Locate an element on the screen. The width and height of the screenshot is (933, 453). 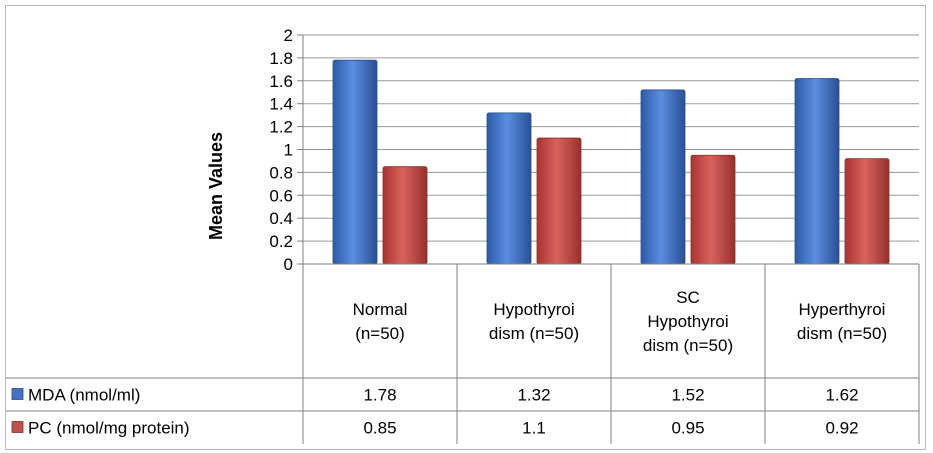
y-tick-label: 1.8 is located at coordinates (281, 58).